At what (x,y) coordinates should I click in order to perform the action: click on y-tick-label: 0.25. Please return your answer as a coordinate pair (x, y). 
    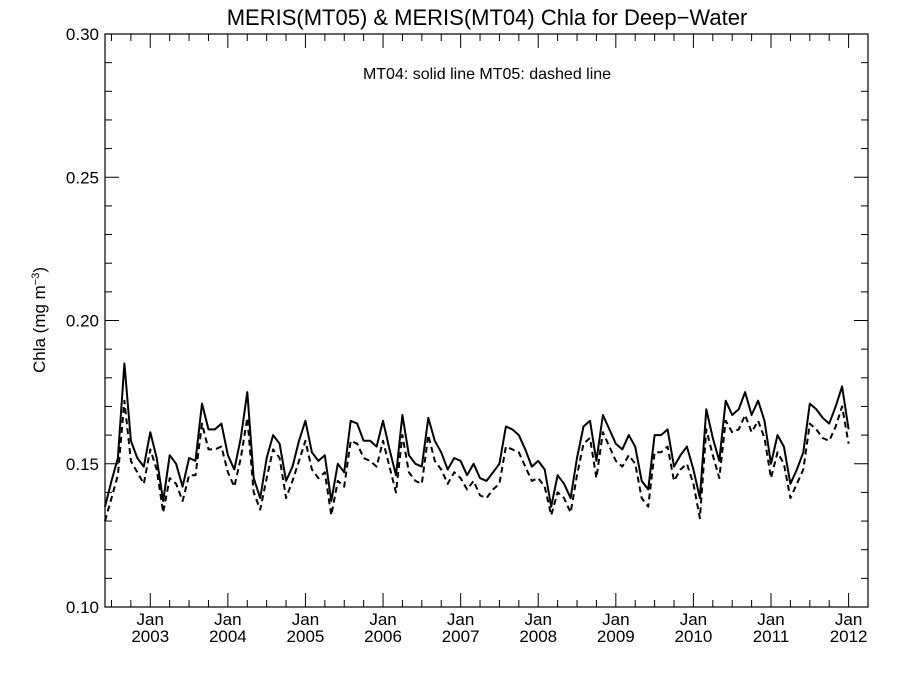
    Looking at the image, I should click on (82, 177).